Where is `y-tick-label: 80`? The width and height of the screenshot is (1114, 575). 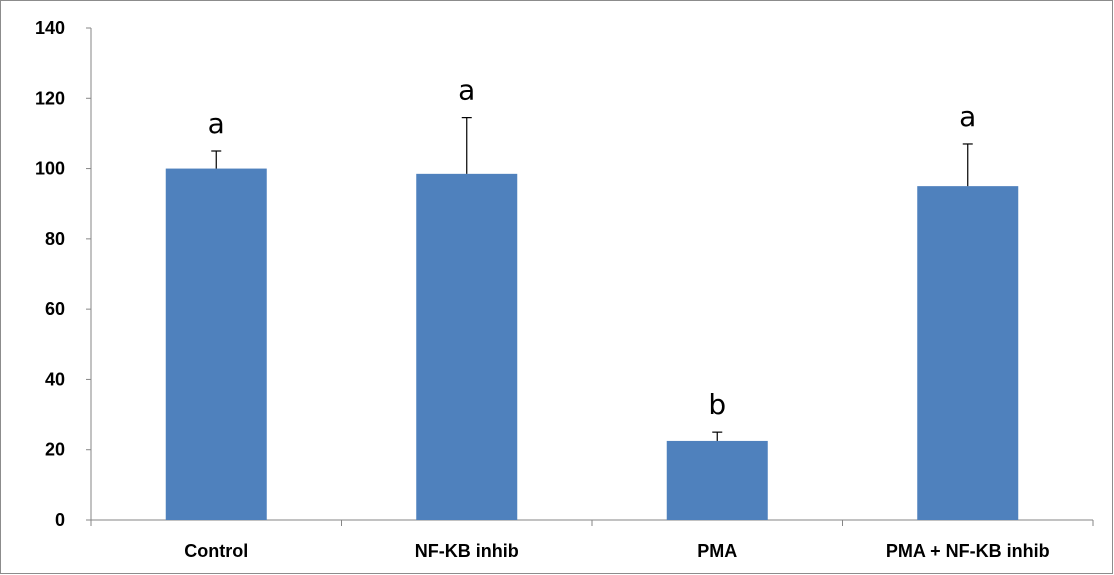 y-tick-label: 80 is located at coordinates (55, 239).